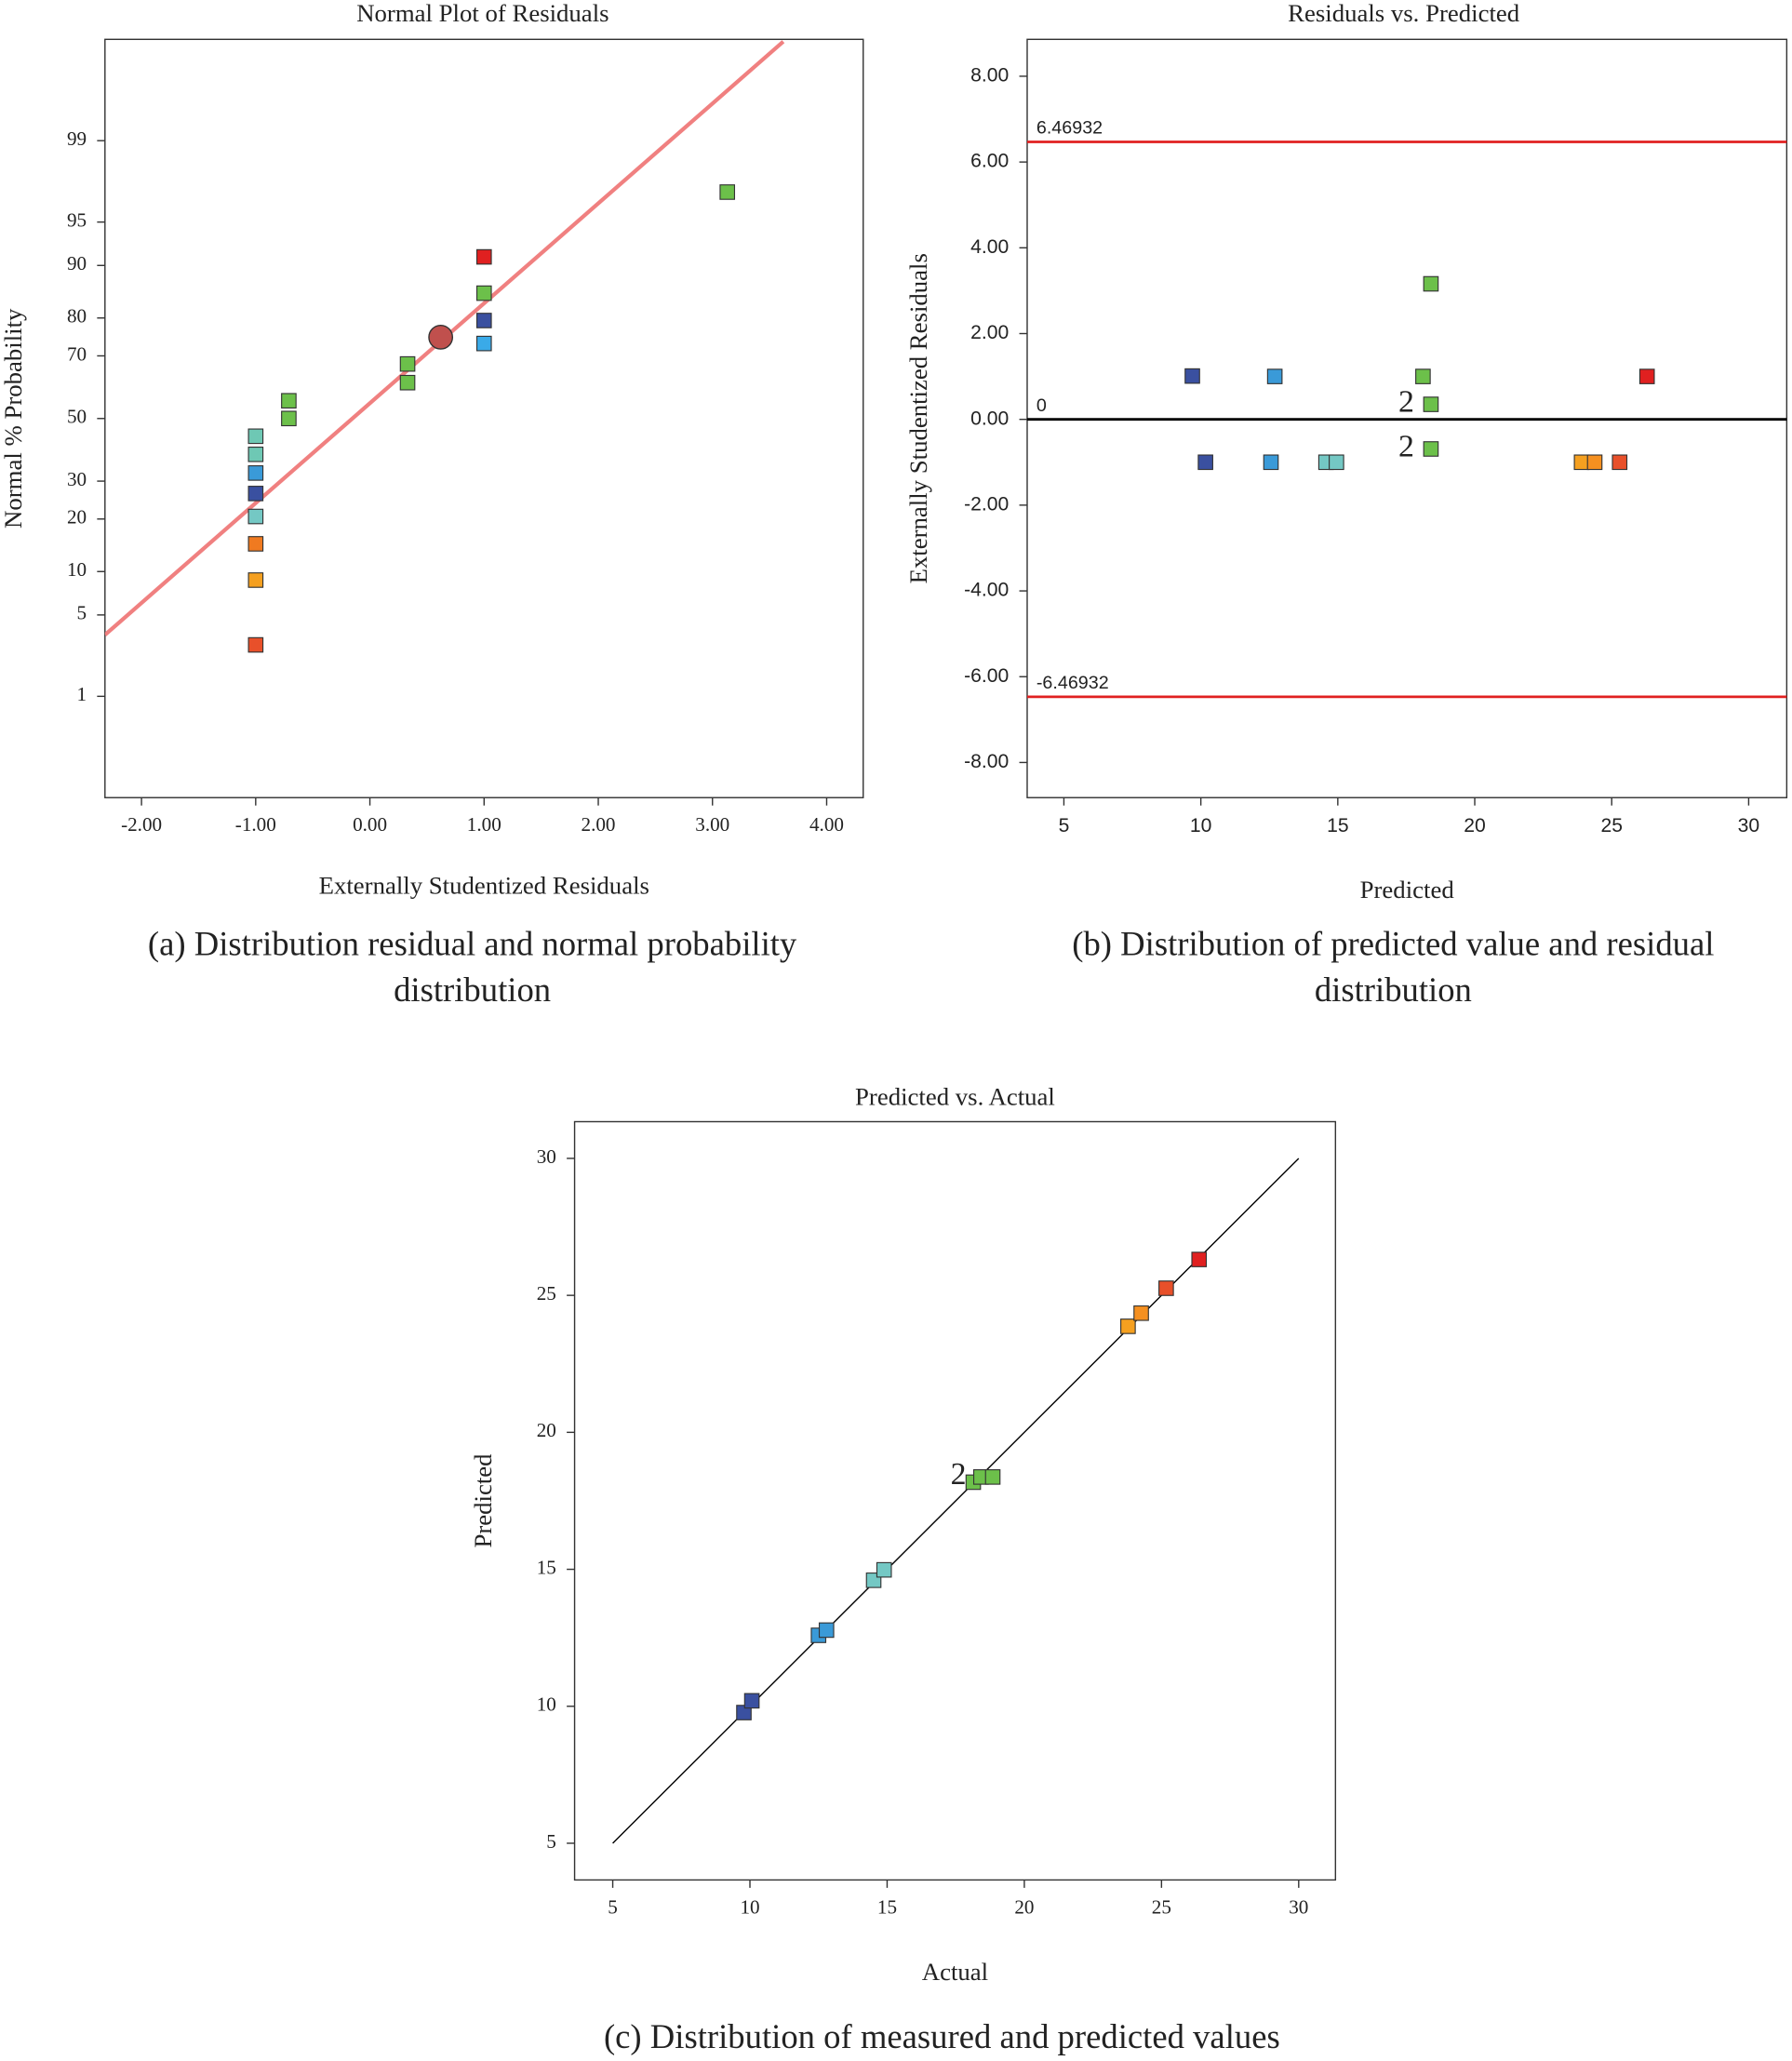  What do you see at coordinates (142, 824) in the screenshot?
I see `x-tick-label: -2.00` at bounding box center [142, 824].